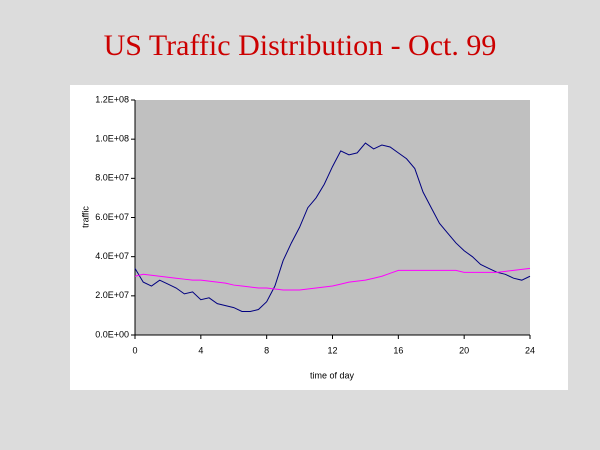 The image size is (600, 450). I want to click on y-tick-label: 2.0E+07, so click(112, 295).